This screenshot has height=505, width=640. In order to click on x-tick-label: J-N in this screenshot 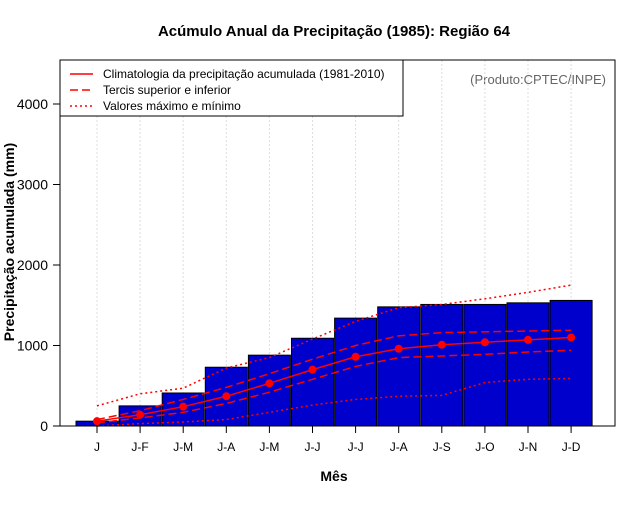, I will do `click(528, 447)`.